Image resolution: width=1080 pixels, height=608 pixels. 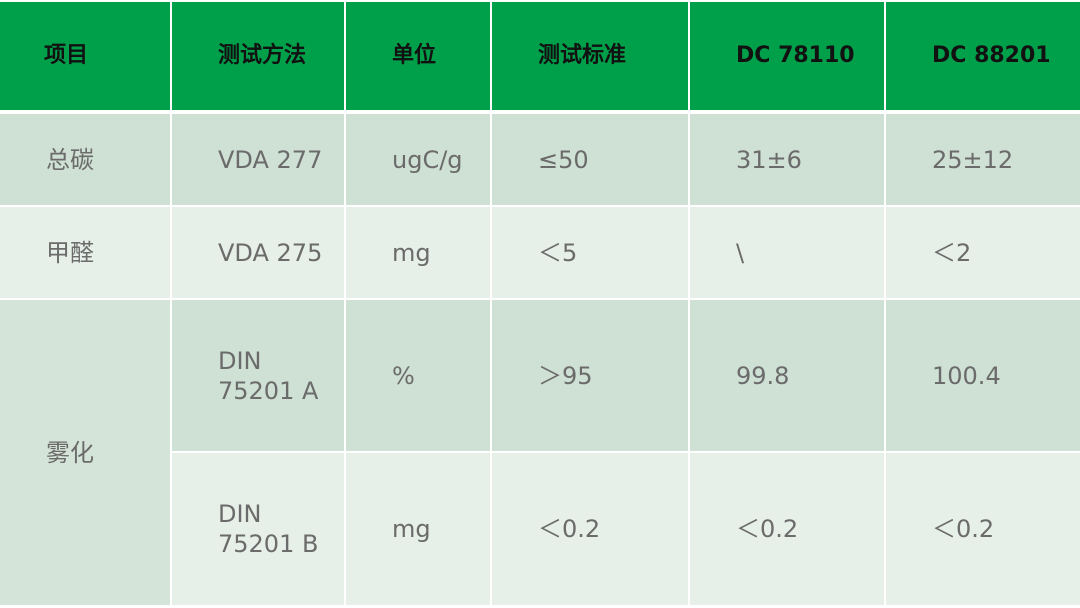 What do you see at coordinates (258, 375) in the screenshot?
I see `table-cell: DIN 75201 A` at bounding box center [258, 375].